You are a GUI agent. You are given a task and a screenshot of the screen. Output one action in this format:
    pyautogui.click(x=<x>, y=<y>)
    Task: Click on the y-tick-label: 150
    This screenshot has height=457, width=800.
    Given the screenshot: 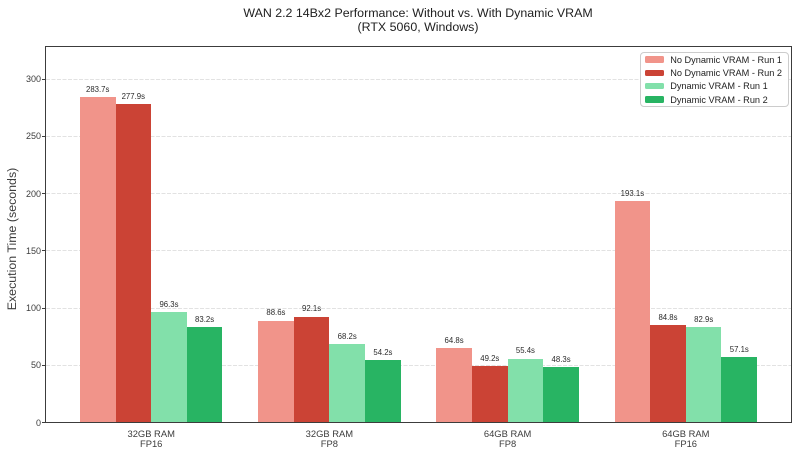 What is the action you would take?
    pyautogui.click(x=33, y=250)
    